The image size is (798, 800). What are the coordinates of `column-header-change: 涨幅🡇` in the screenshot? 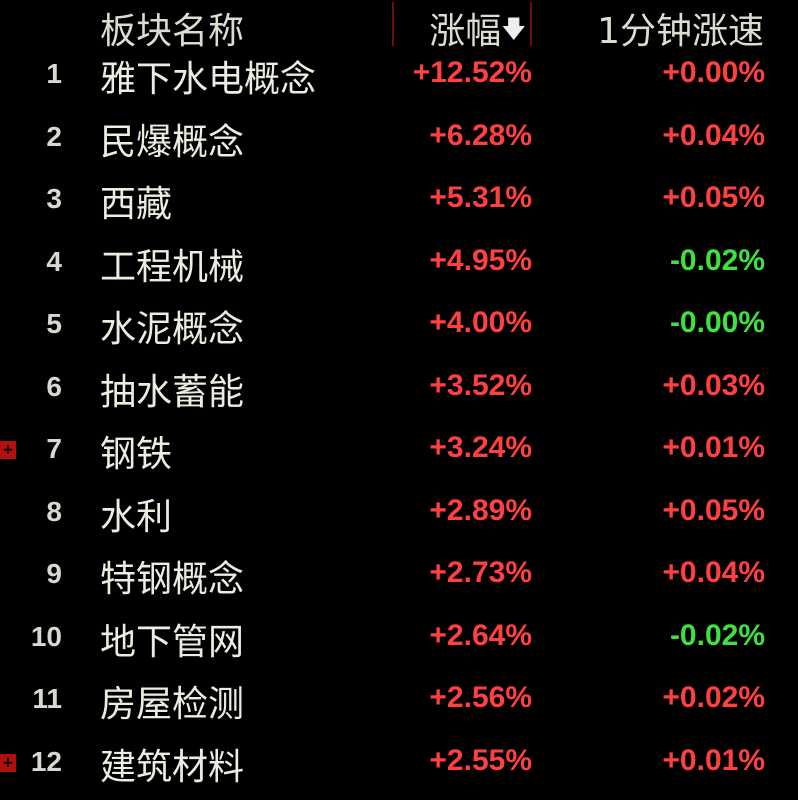 It's located at (462, 27).